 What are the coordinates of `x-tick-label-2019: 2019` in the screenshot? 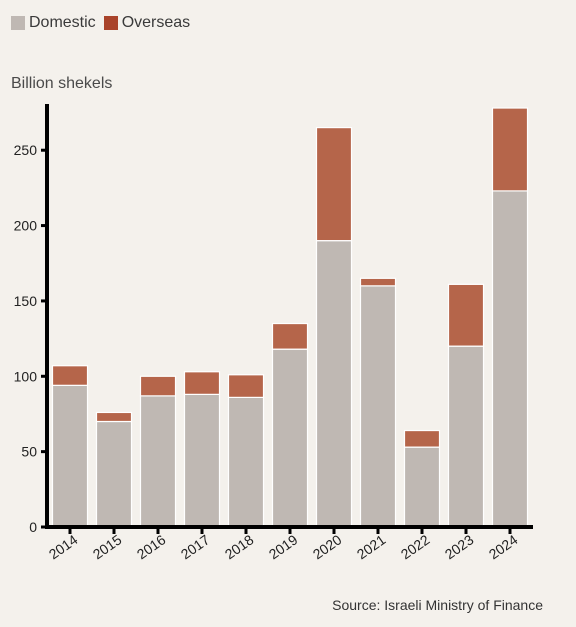 It's located at (283, 546).